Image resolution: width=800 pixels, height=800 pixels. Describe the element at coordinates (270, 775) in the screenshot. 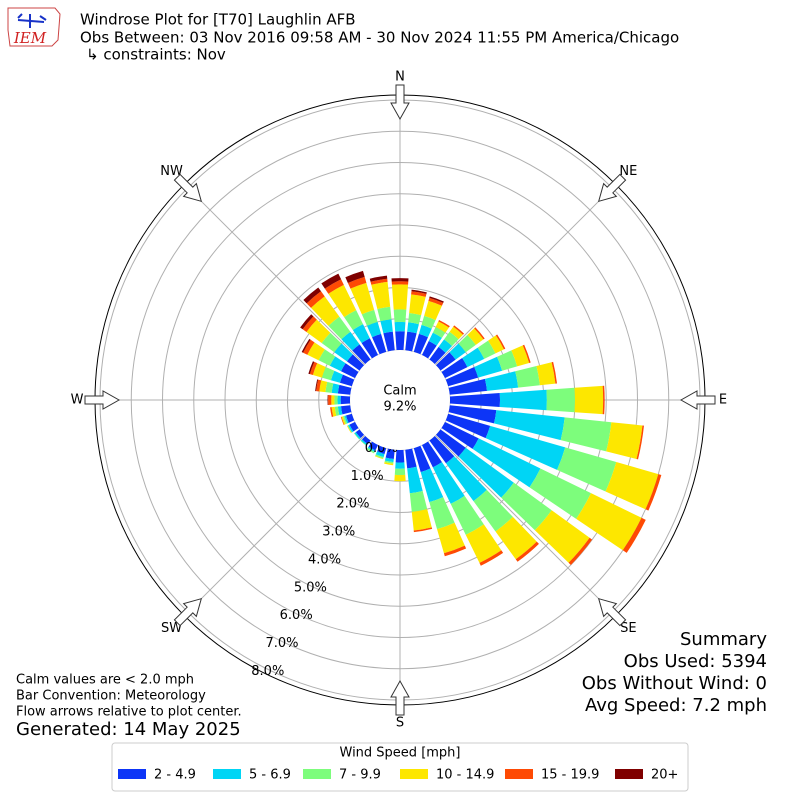

I see `legend-label: 5 - 6.9` at that location.